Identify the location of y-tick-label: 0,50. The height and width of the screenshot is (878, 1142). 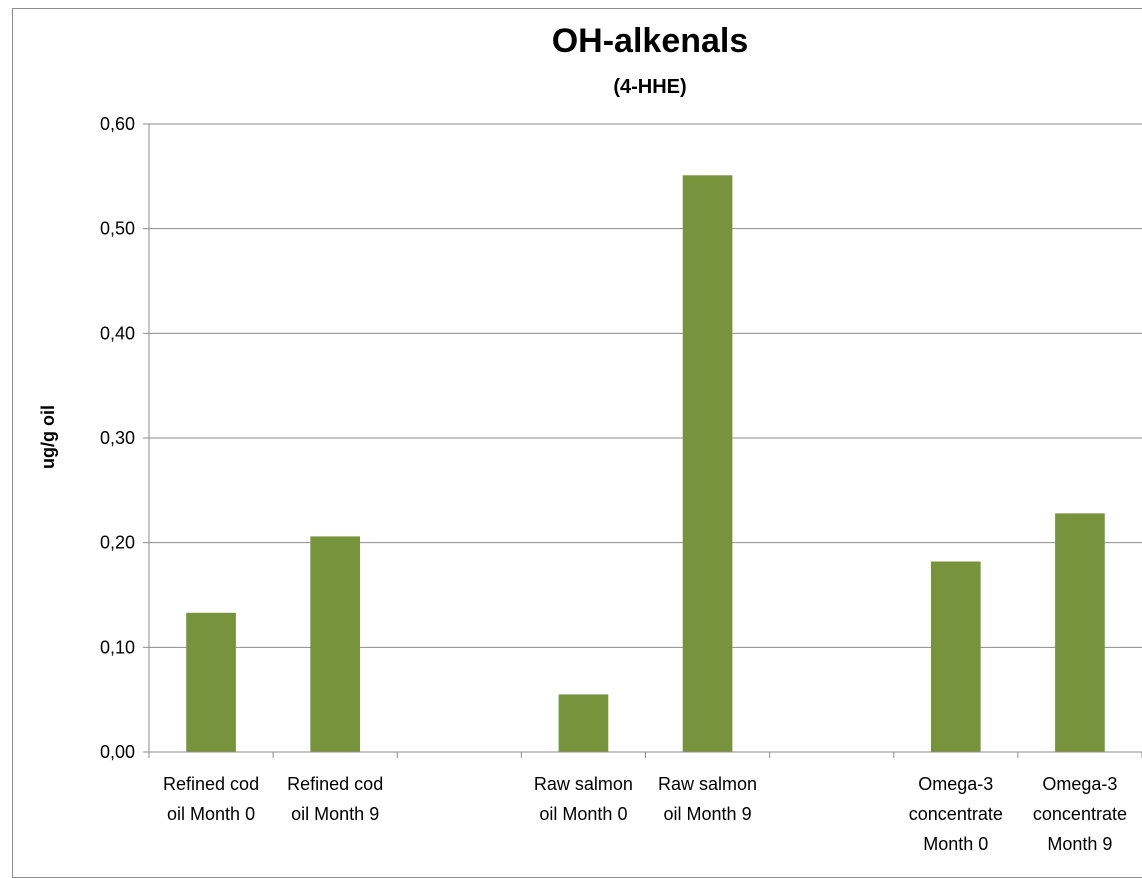
(117, 229).